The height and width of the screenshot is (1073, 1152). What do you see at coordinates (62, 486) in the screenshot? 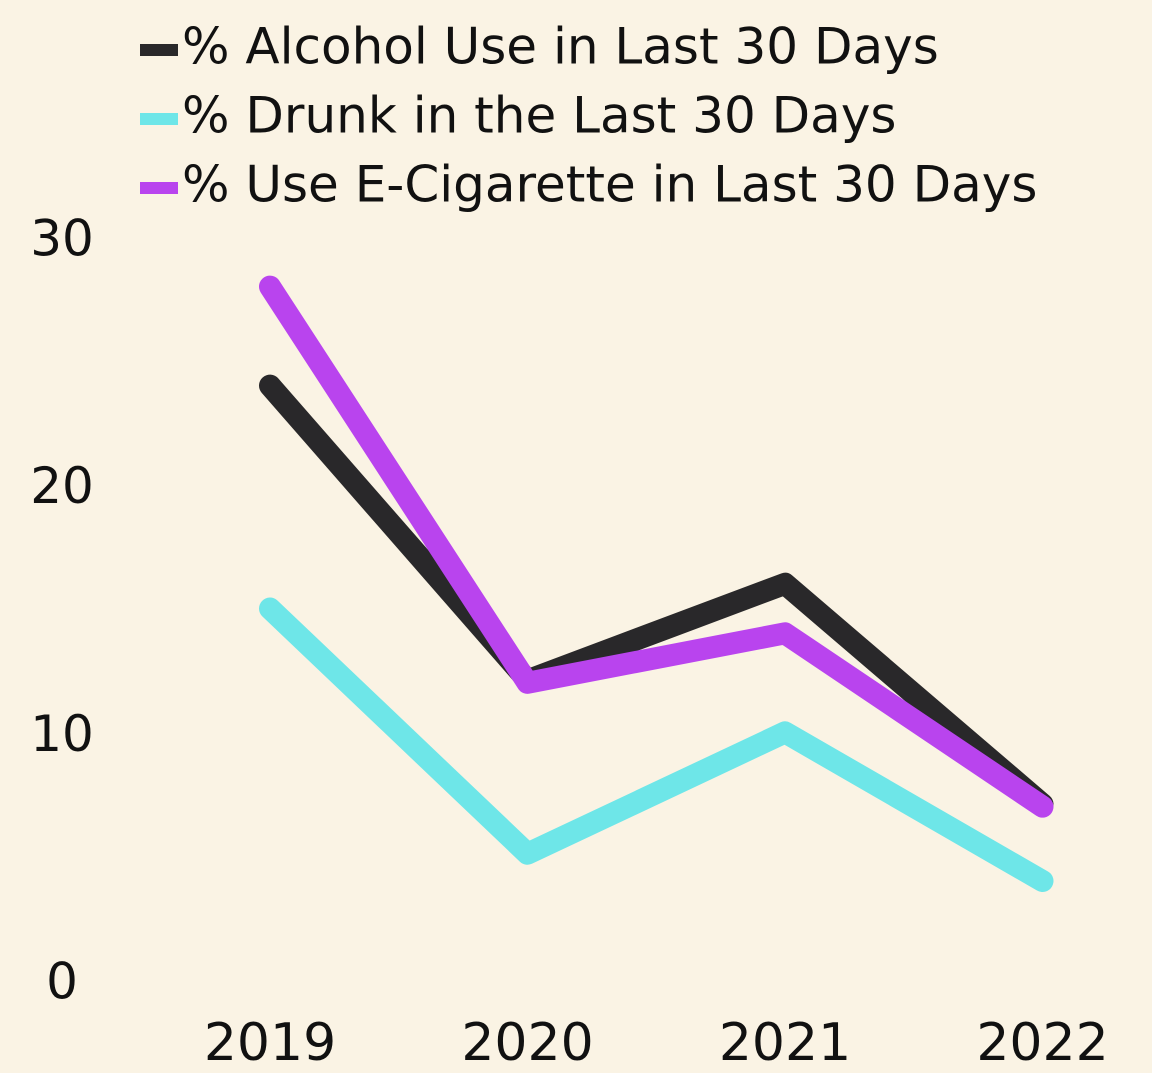
I see `y-tick-label: 20` at bounding box center [62, 486].